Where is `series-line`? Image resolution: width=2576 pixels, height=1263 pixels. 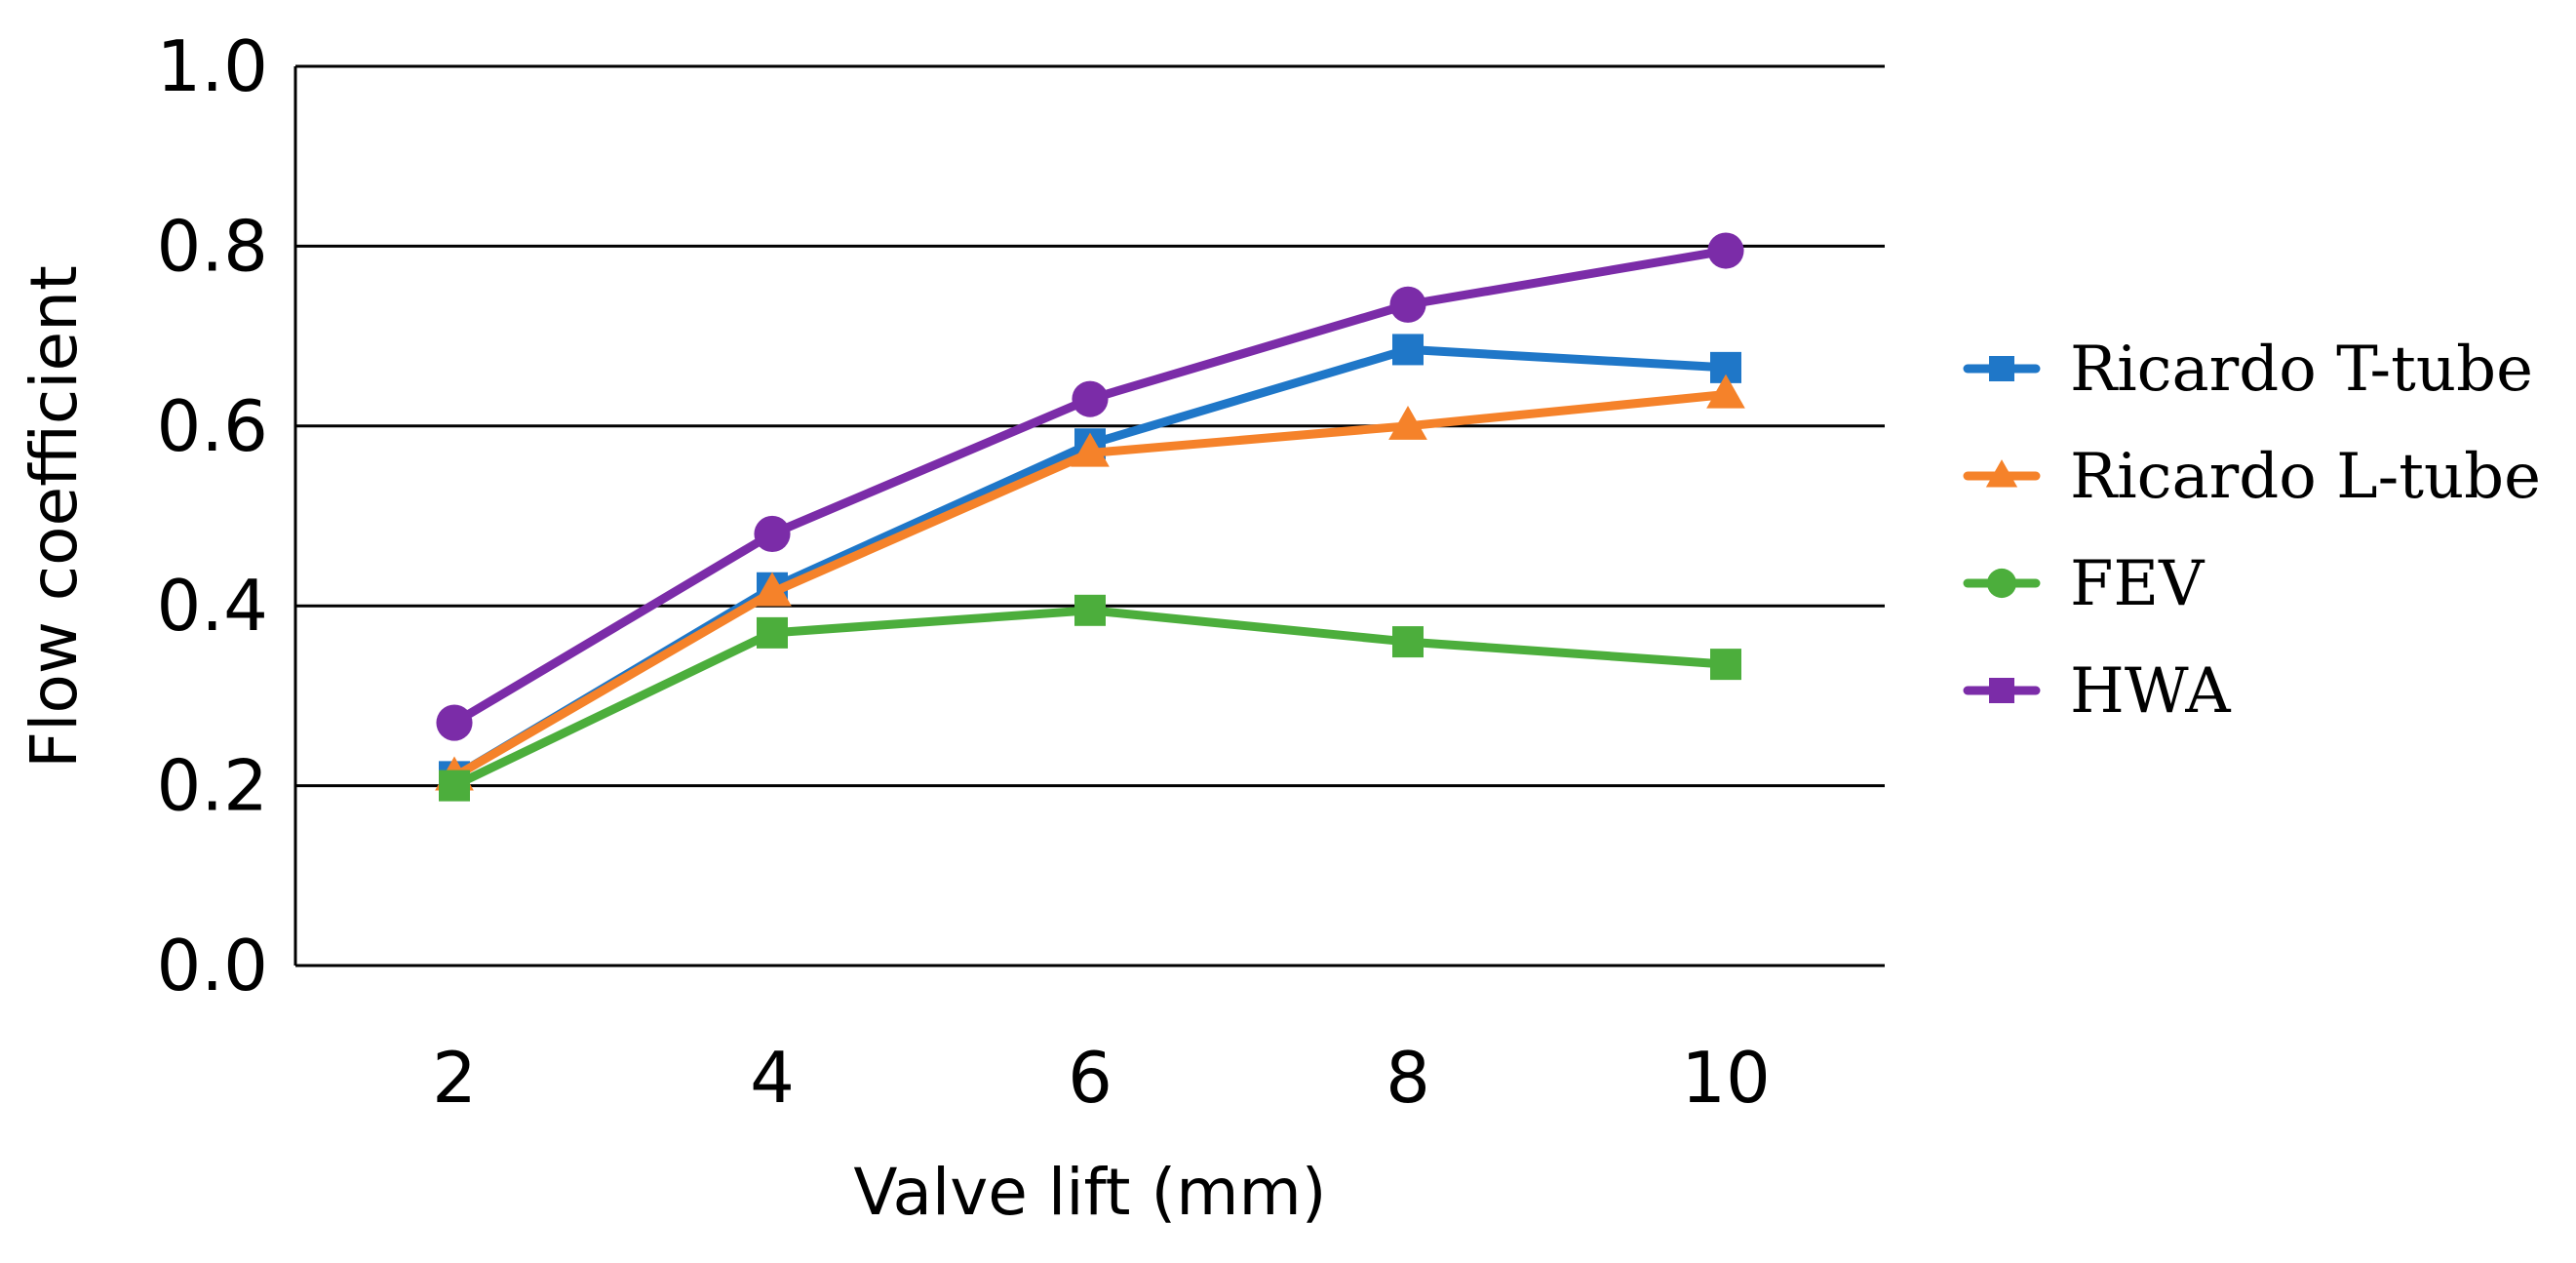 series-line is located at coordinates (1090, 698).